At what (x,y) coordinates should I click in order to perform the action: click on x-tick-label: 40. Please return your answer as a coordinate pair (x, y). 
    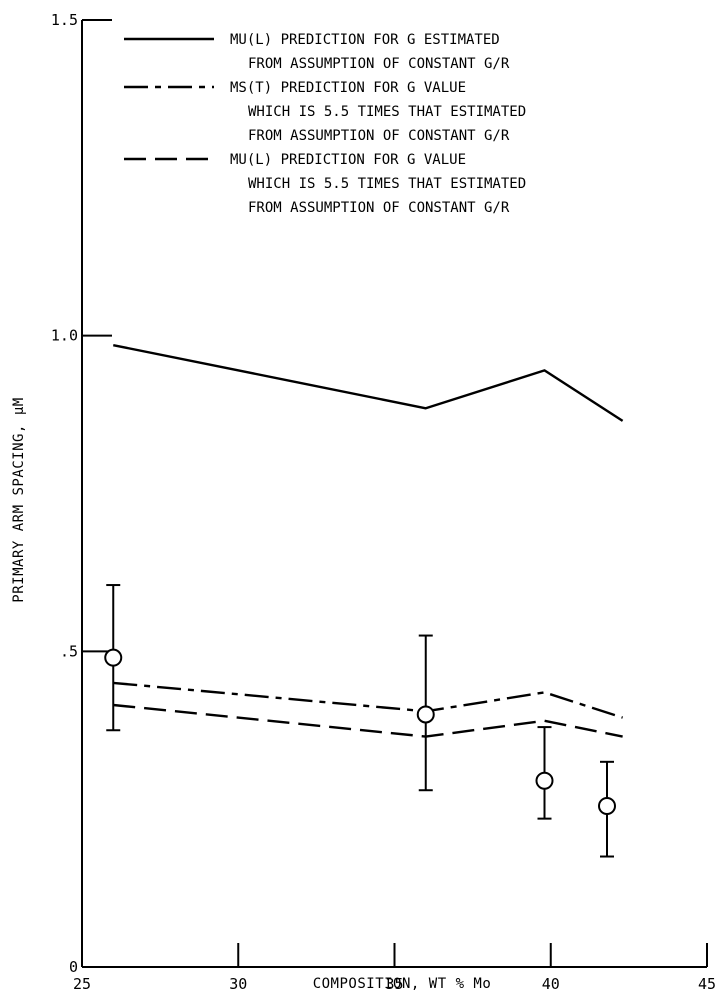
    Looking at the image, I should click on (551, 984).